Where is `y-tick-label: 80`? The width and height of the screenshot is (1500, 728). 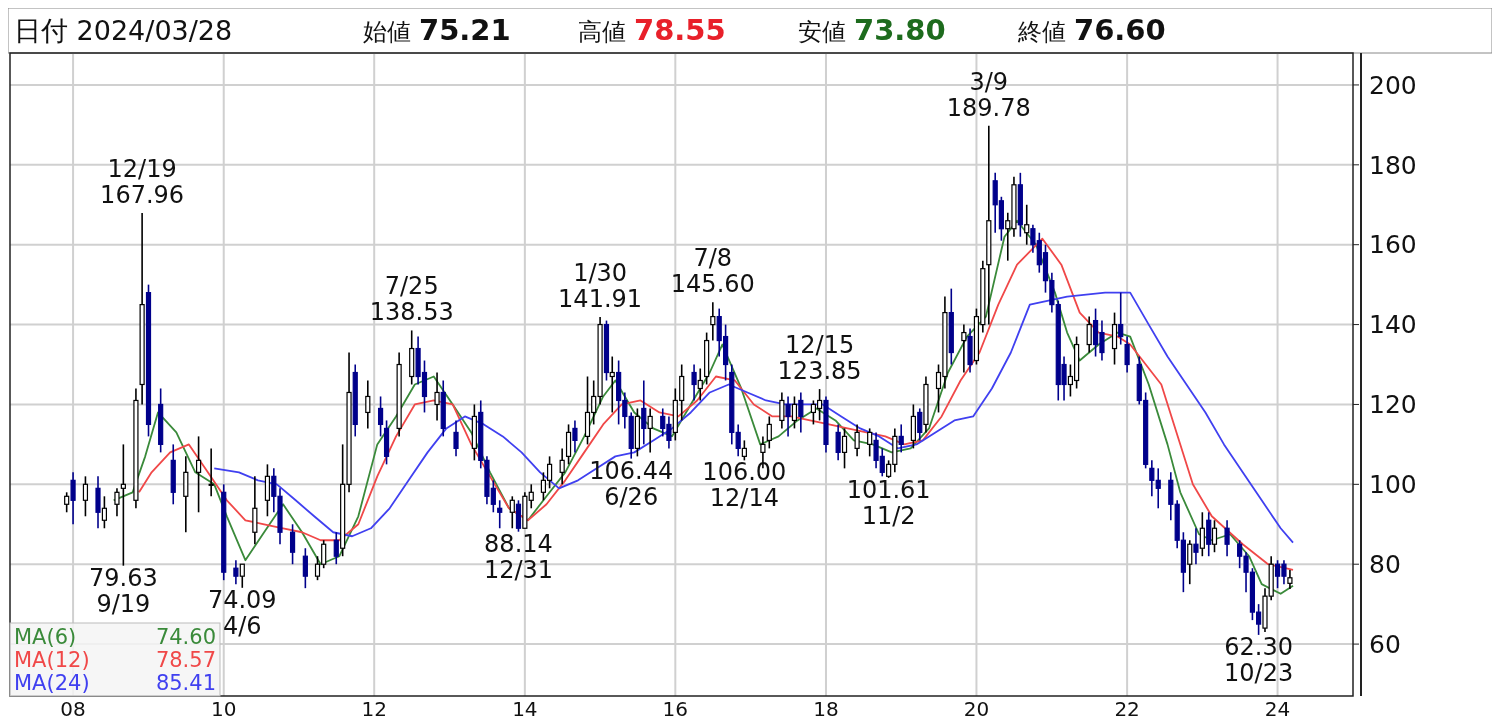
y-tick-label: 80 is located at coordinates (1385, 564).